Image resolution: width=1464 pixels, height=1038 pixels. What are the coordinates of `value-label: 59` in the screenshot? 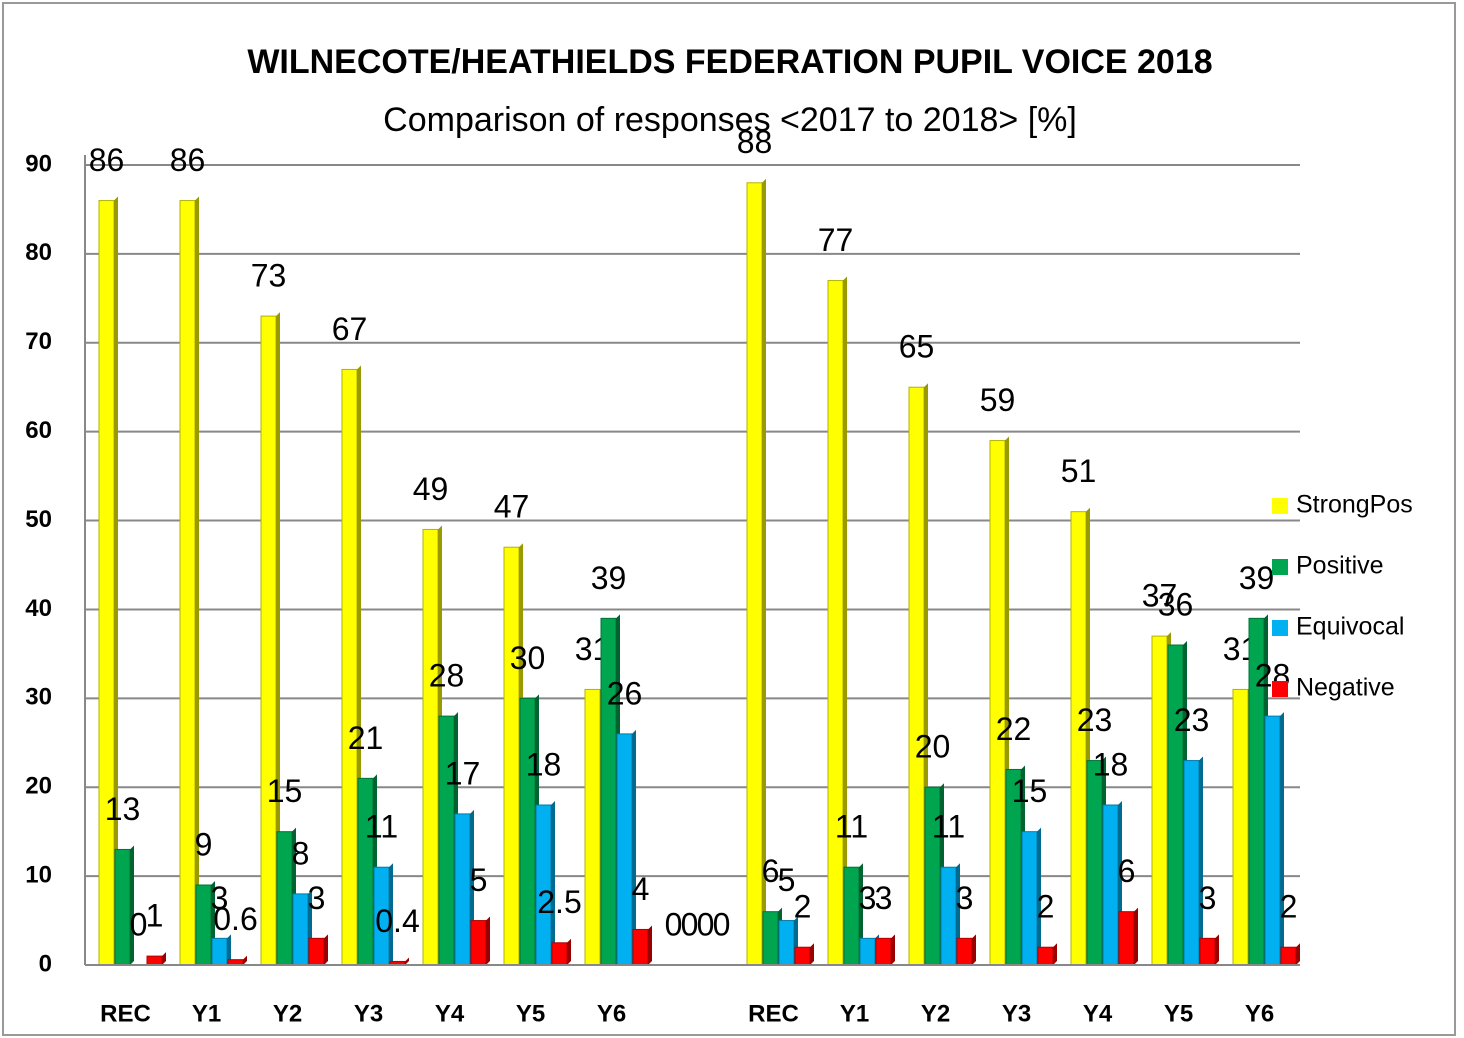 It's located at (998, 400).